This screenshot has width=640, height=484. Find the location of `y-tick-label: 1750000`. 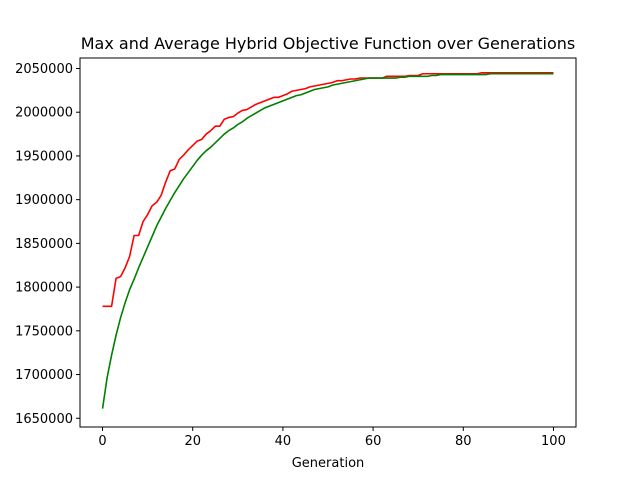

y-tick-label: 1750000 is located at coordinates (44, 331).